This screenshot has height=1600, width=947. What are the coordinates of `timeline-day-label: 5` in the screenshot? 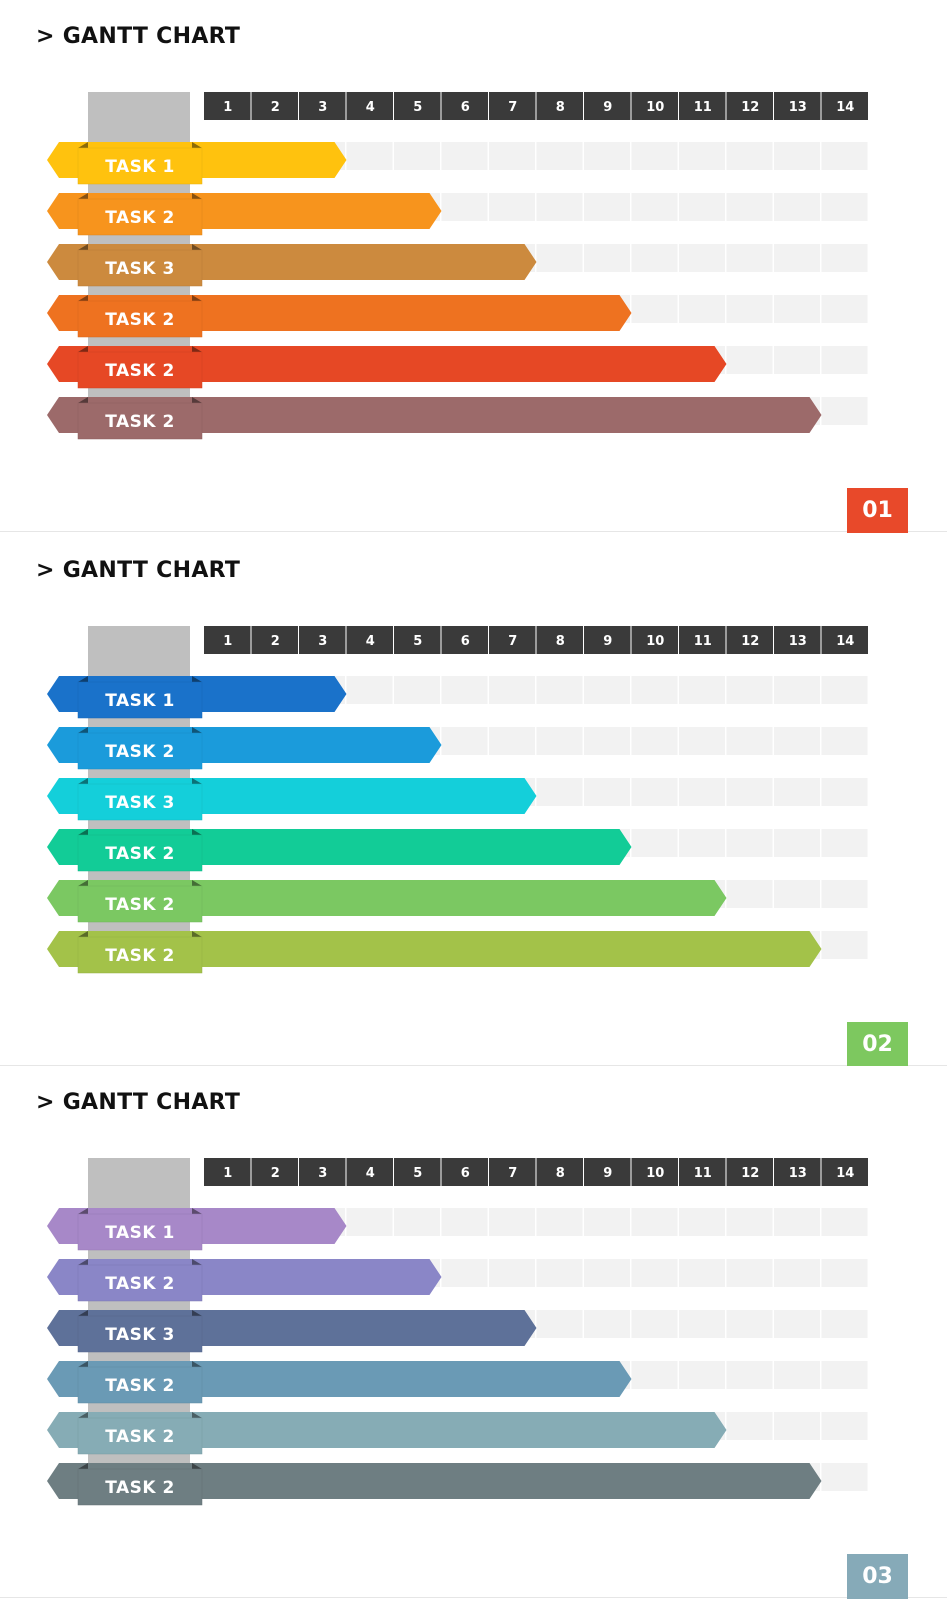 It's located at (417, 1173).